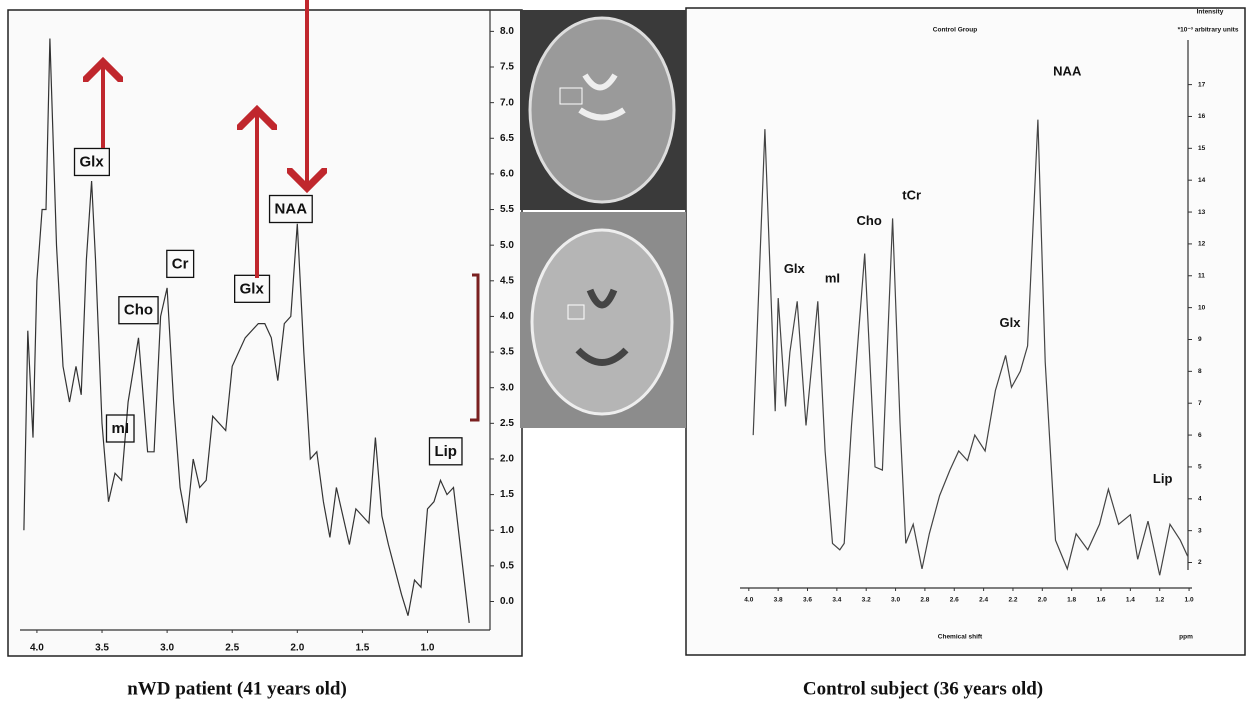 The height and width of the screenshot is (702, 1250). Describe the element at coordinates (362, 648) in the screenshot. I see `x-tick-label: 1.5` at that location.